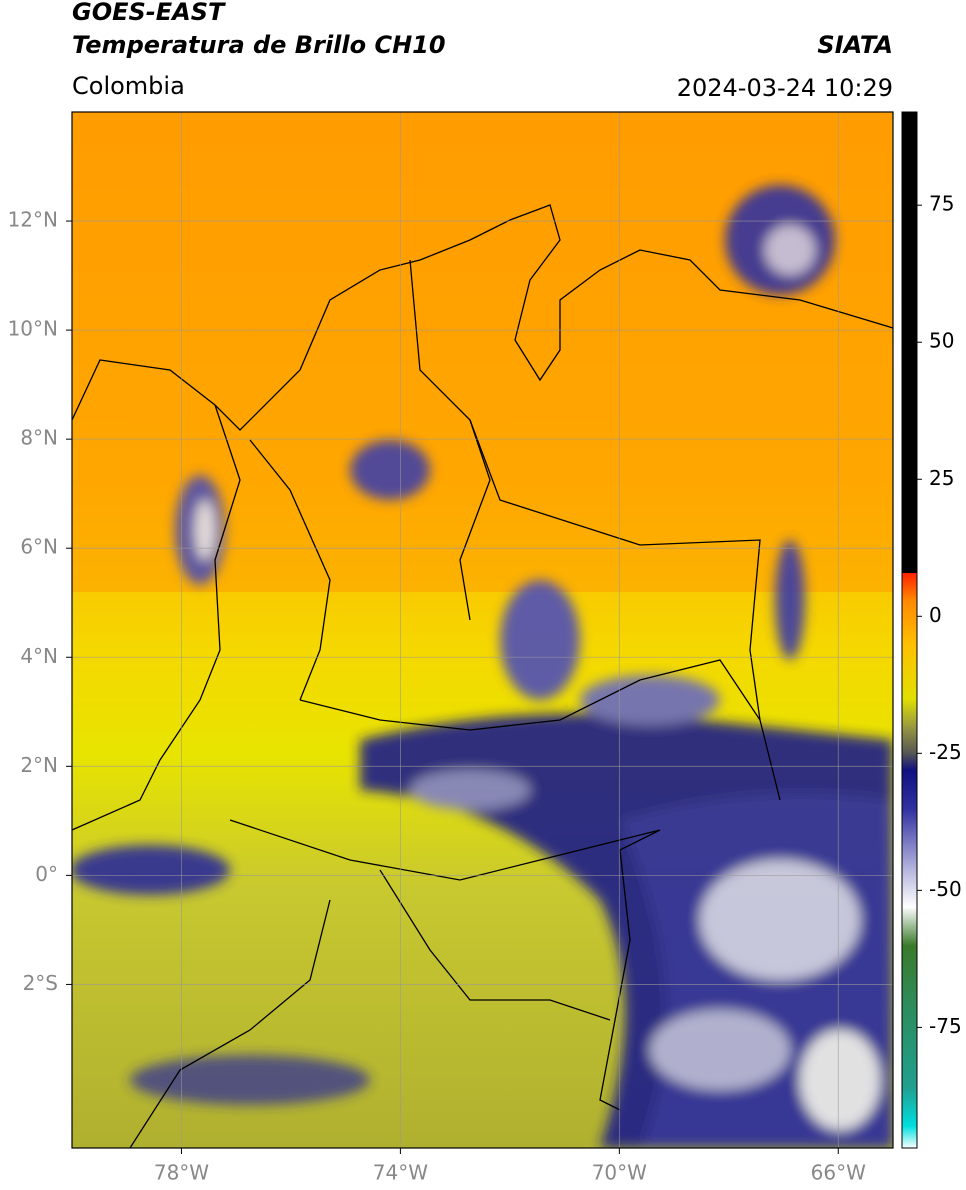 The height and width of the screenshot is (1190, 966). Describe the element at coordinates (935, 615) in the screenshot. I see `colorbar-tick-label: 0` at that location.